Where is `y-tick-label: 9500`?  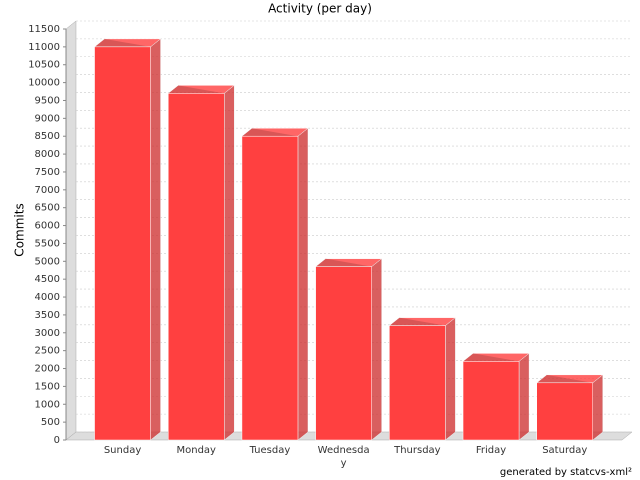 y-tick-label: 9500 is located at coordinates (47, 100).